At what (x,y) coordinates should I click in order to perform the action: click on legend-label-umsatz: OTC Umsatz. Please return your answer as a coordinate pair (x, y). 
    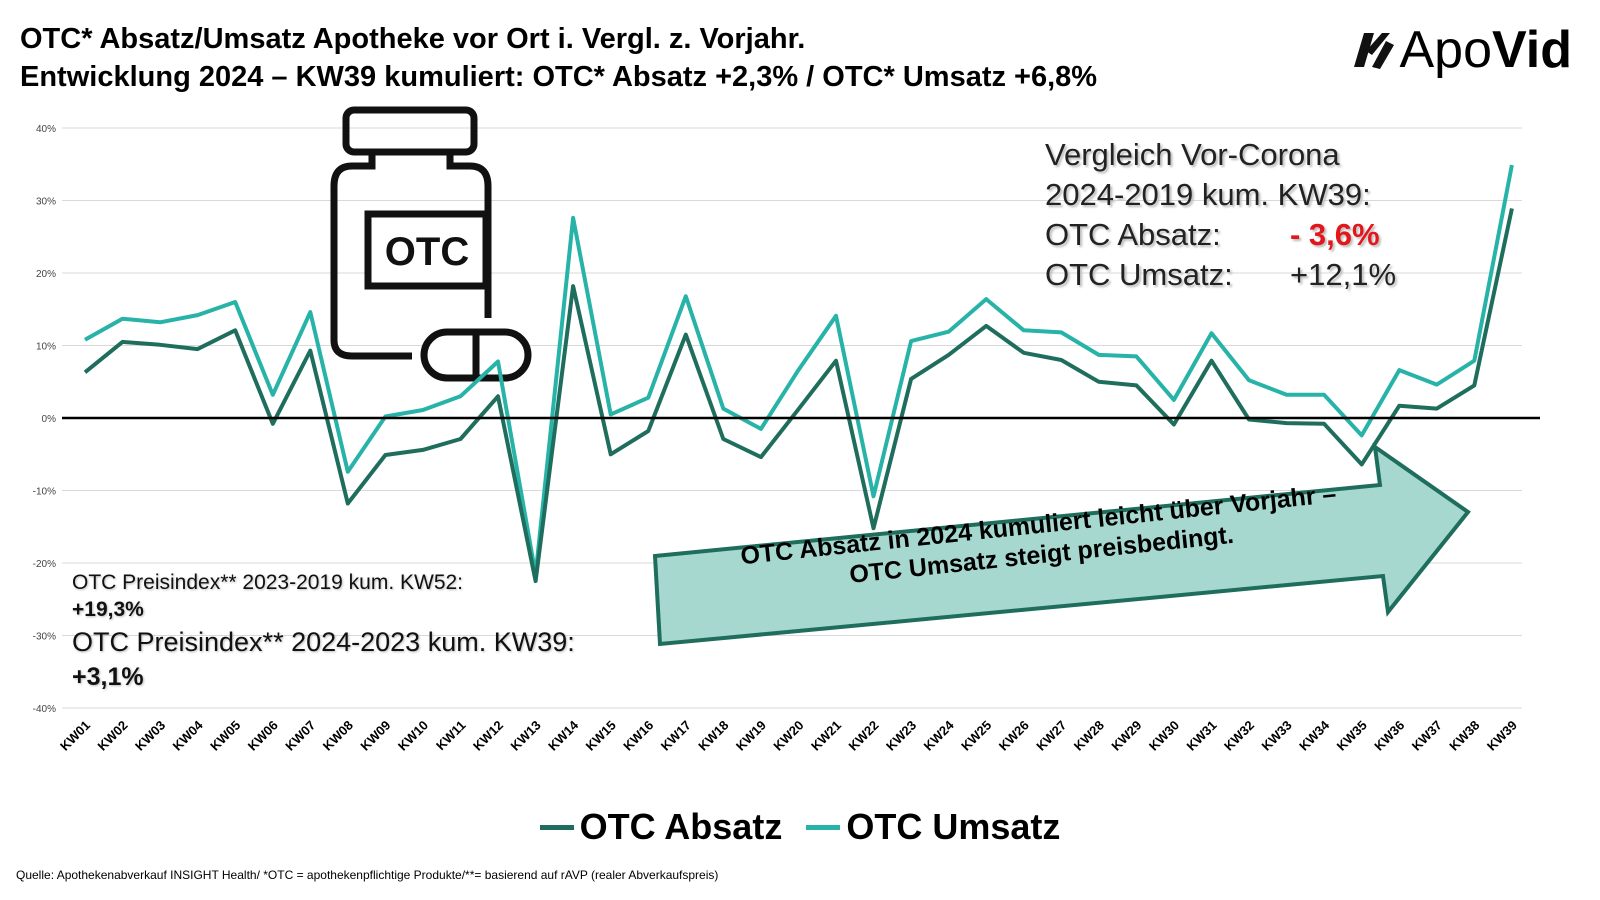
    Looking at the image, I should click on (953, 826).